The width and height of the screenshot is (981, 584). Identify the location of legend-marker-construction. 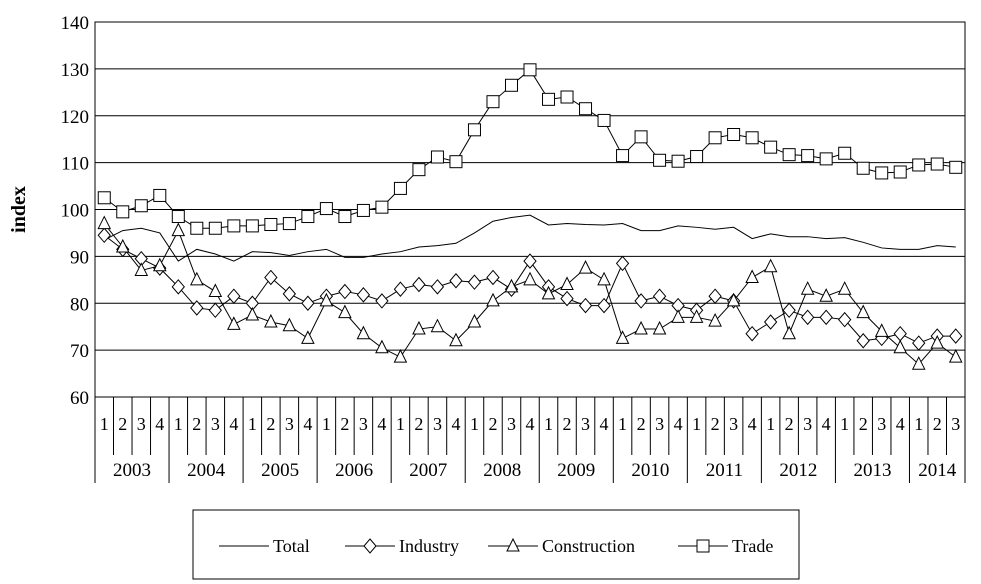
(513, 544).